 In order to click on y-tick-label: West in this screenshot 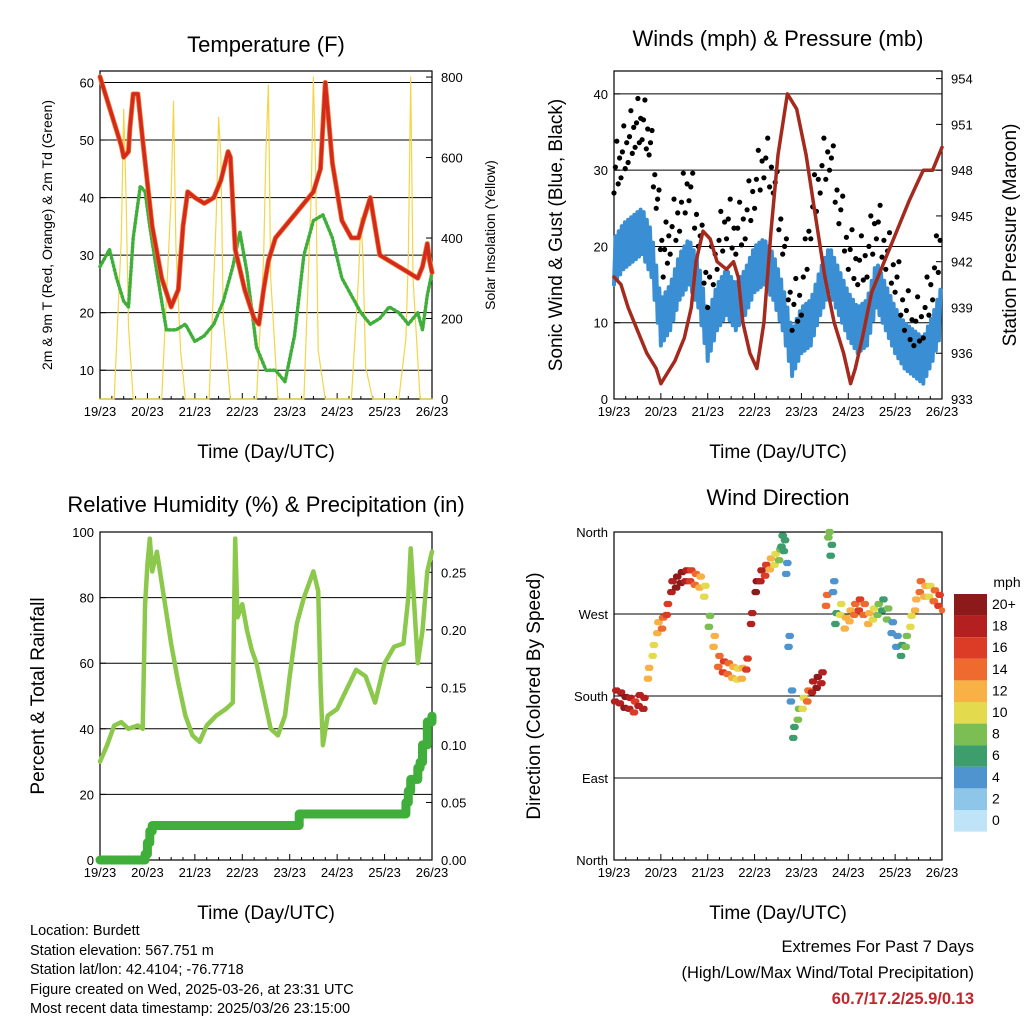, I will do `click(594, 614)`.